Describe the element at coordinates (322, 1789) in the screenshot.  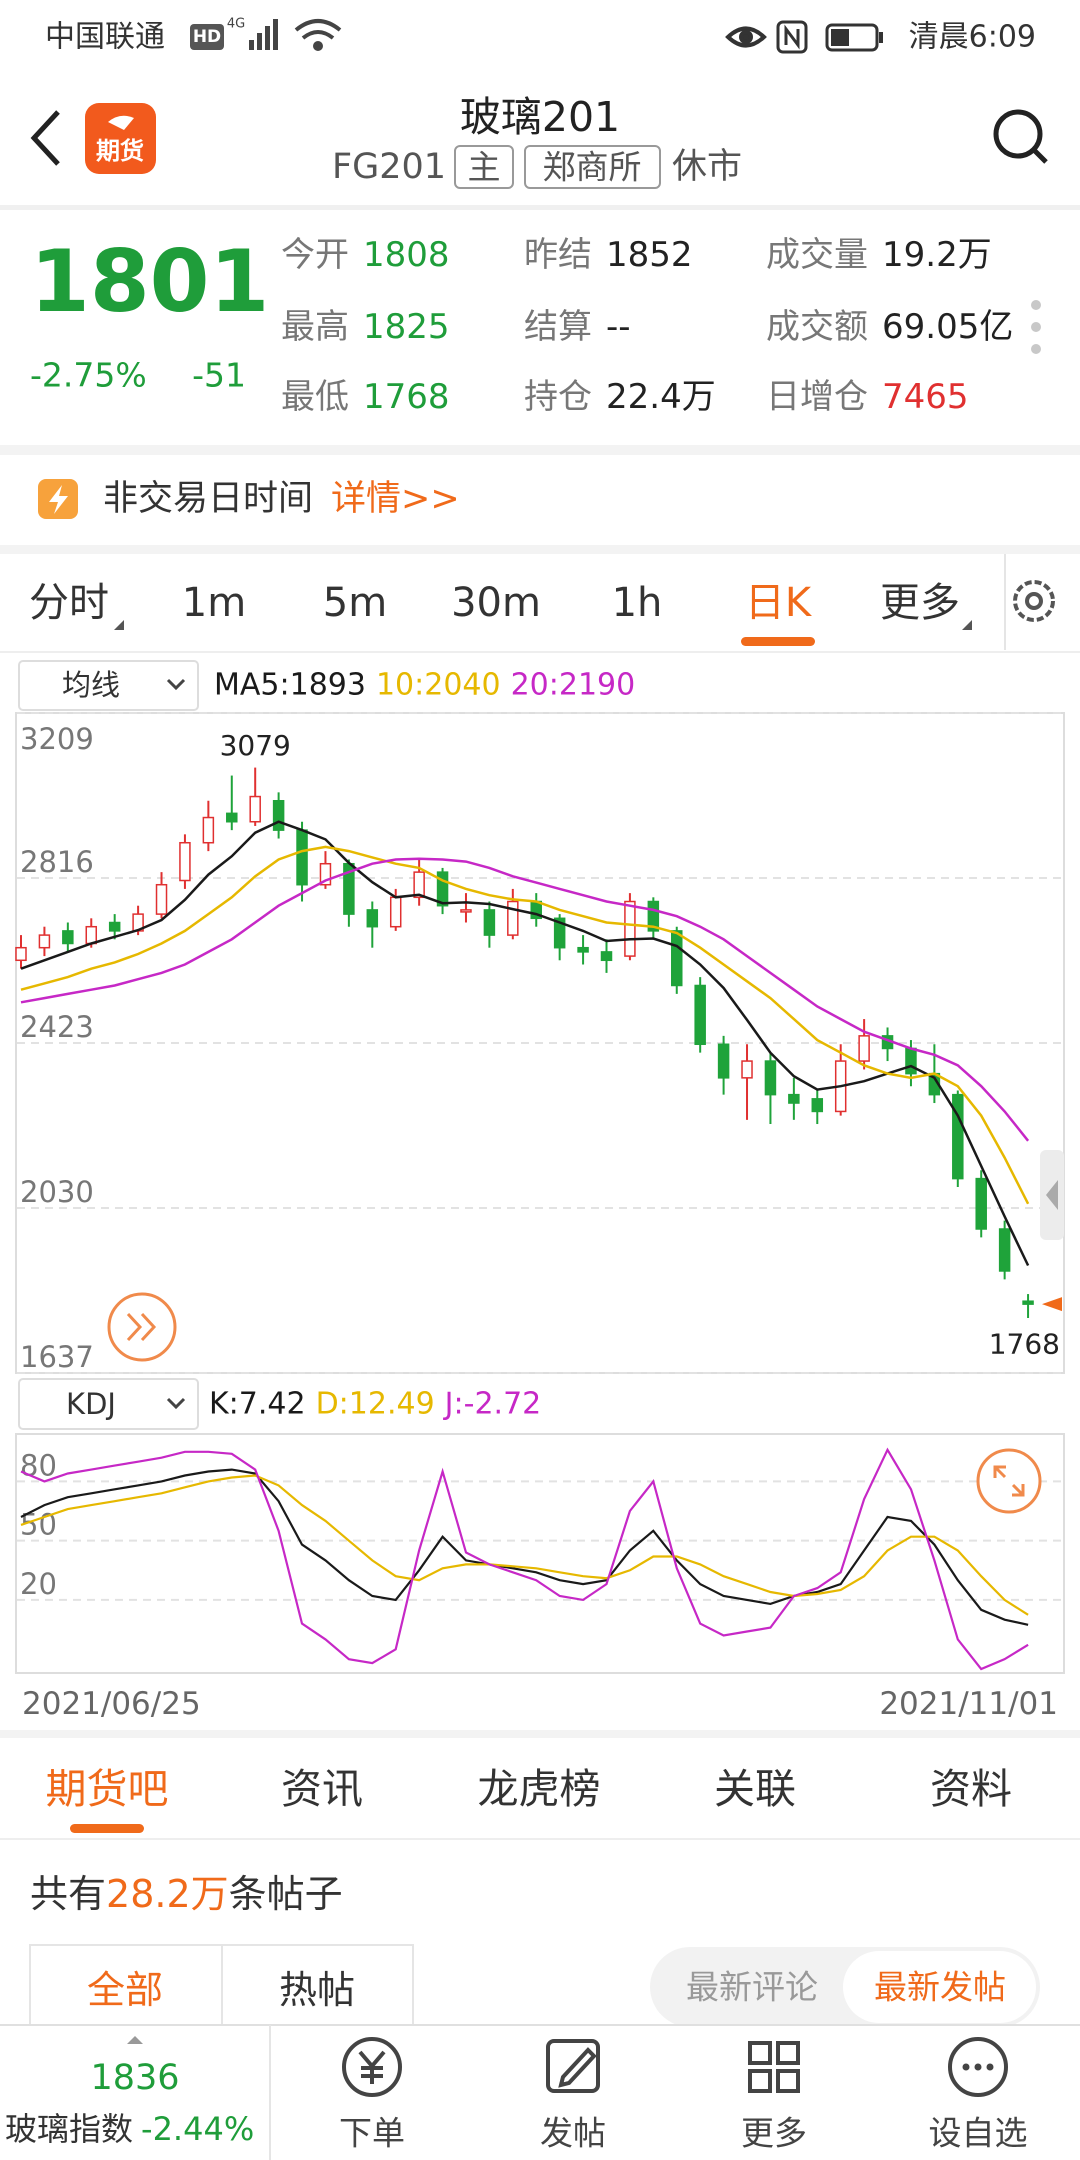
I see `section-tab: 资讯` at that location.